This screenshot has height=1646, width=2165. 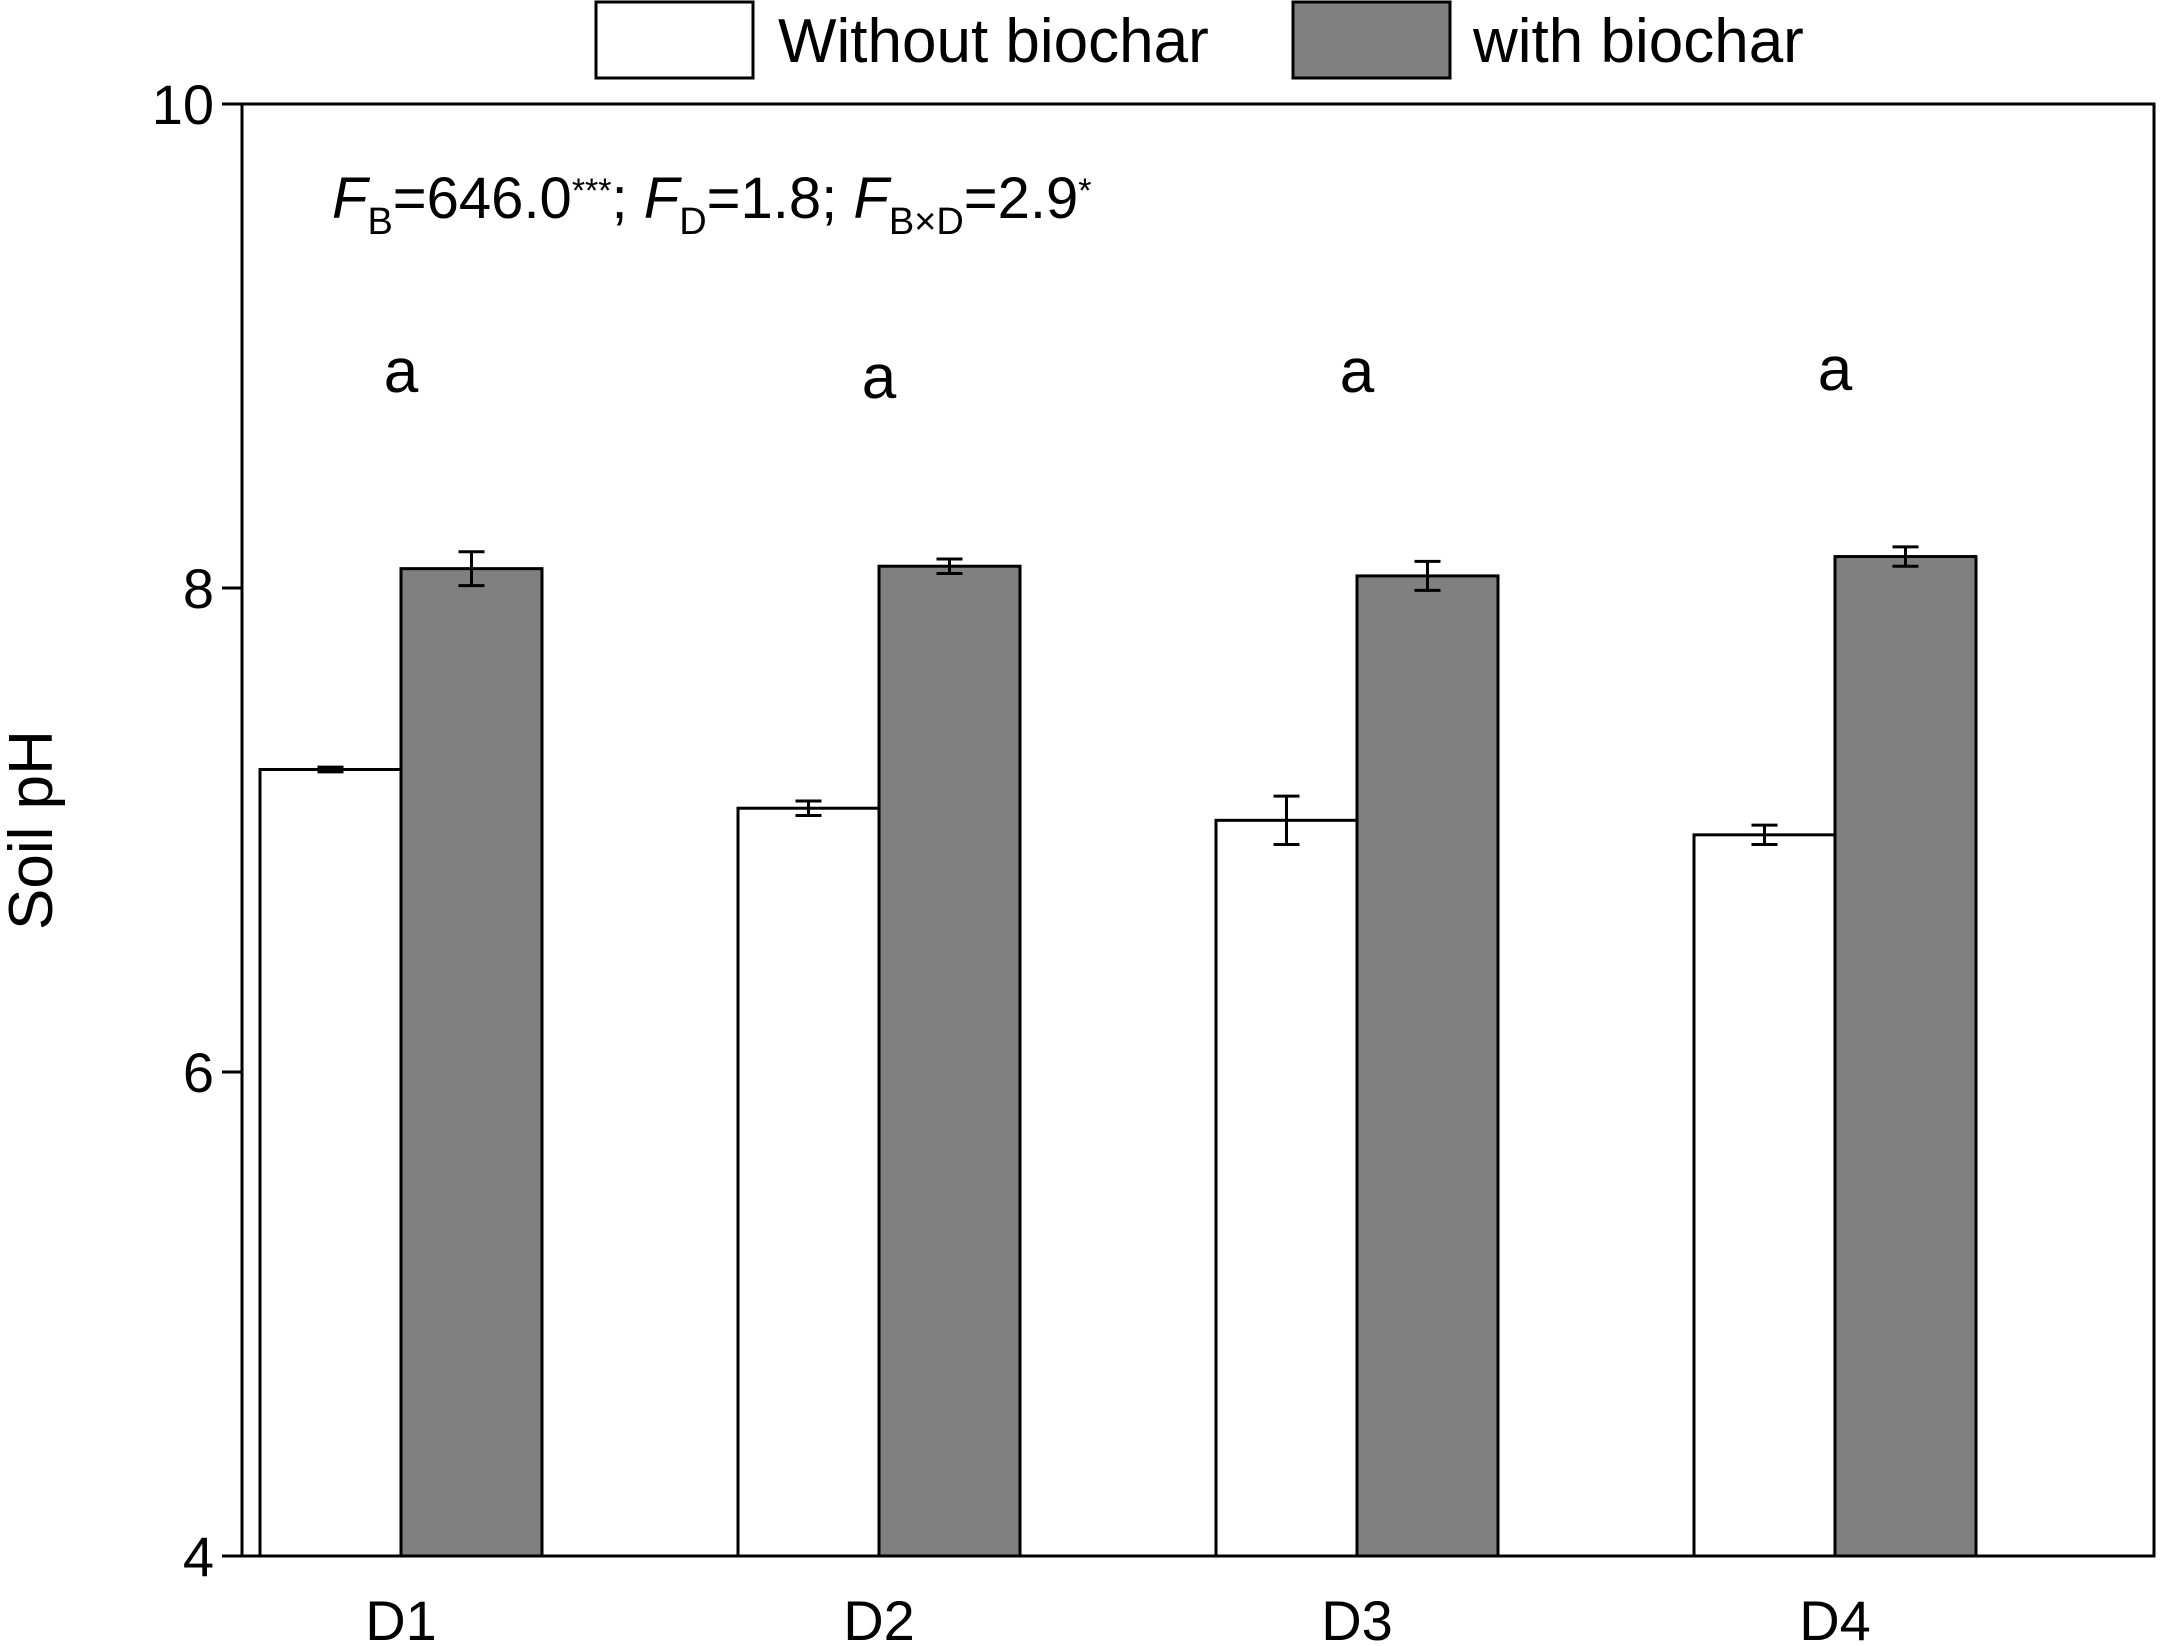 What do you see at coordinates (198, 588) in the screenshot?
I see `y-tick-label: 8` at bounding box center [198, 588].